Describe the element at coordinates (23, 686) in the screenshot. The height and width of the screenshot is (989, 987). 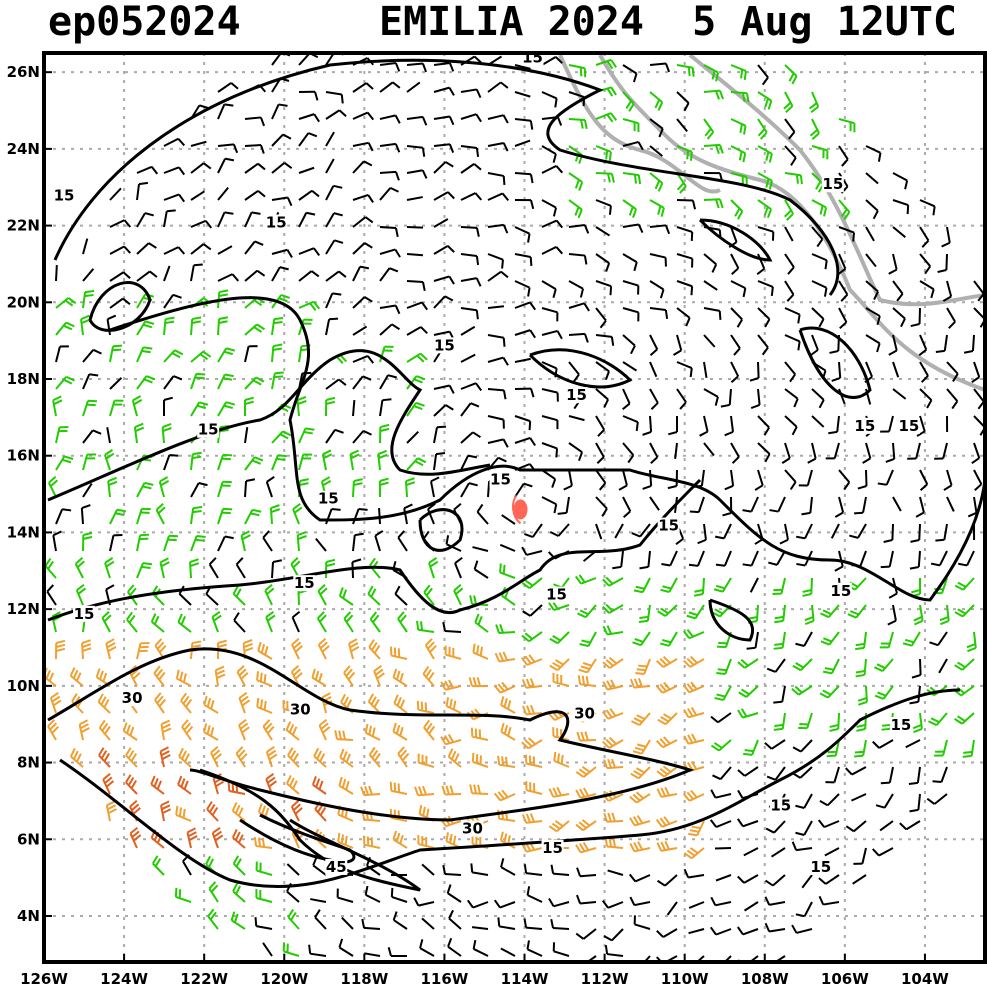
I see `lat-tick-label: 10N` at that location.